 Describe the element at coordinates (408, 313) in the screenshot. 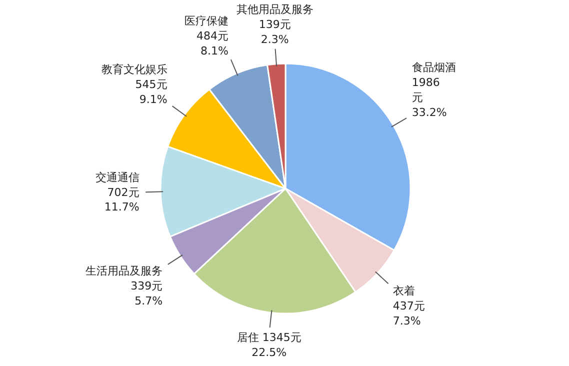

I see `data-label: 437元 7.3%` at that location.